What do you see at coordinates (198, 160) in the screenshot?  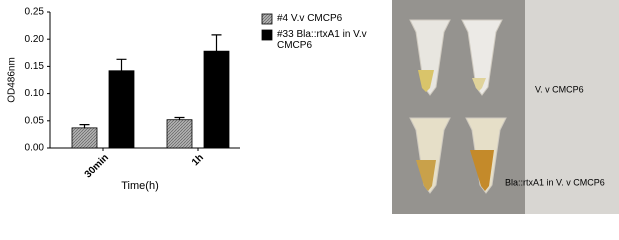 I see `x-tick-label: 1h` at bounding box center [198, 160].